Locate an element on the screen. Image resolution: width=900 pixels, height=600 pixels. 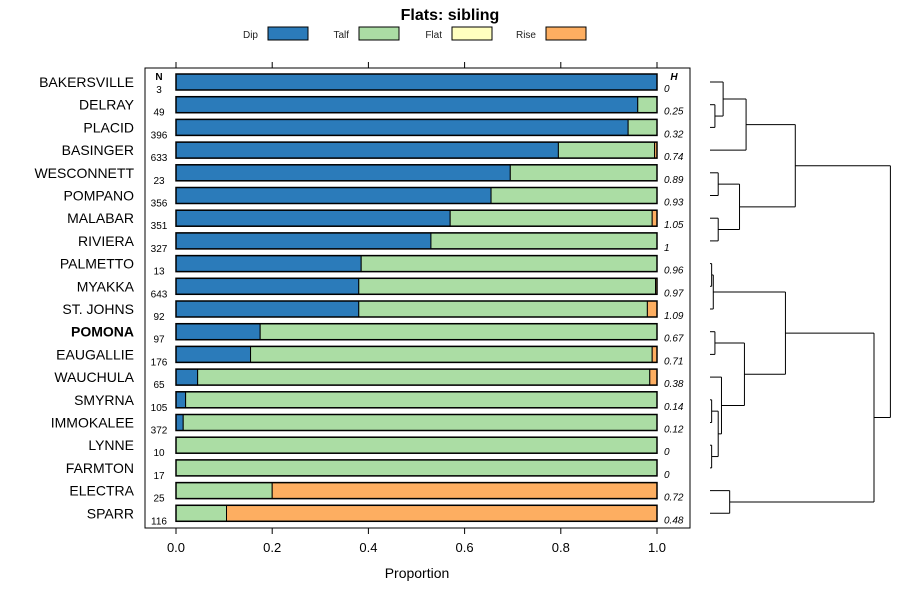
h-value: 0 is located at coordinates (667, 452).